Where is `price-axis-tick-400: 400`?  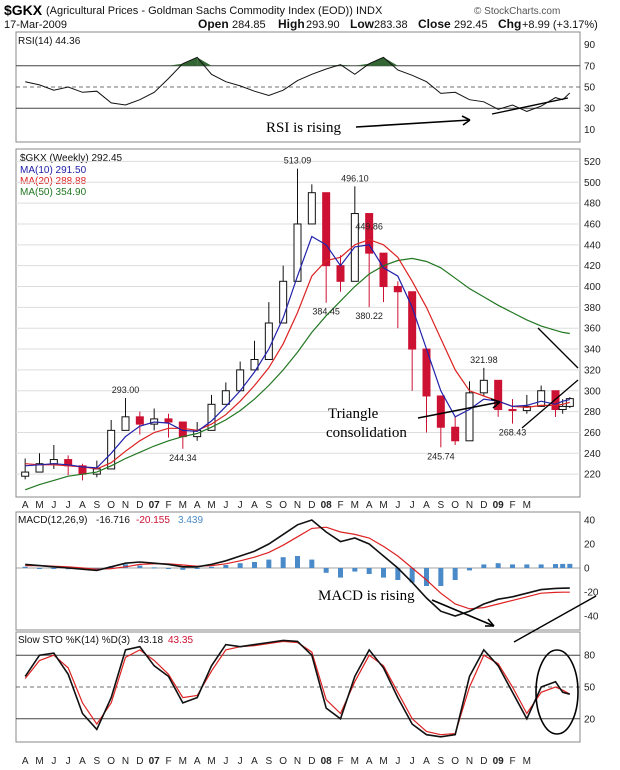 price-axis-tick-400: 400 is located at coordinates (592, 287).